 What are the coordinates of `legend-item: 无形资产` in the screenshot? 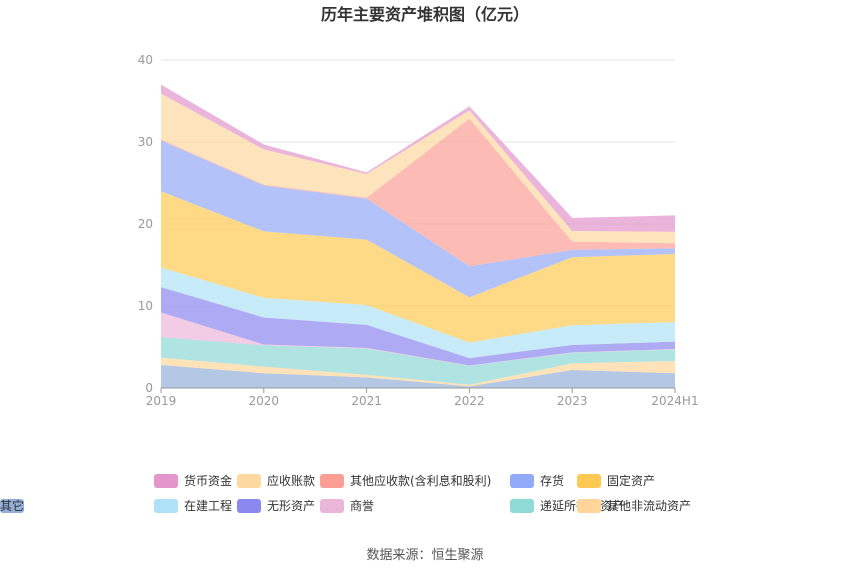 It's located at (276, 506).